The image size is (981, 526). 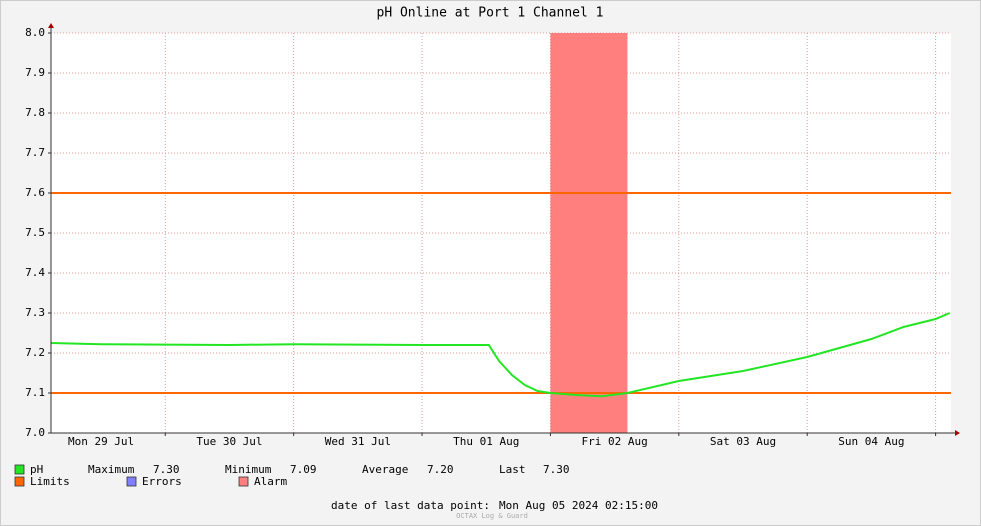 What do you see at coordinates (615, 441) in the screenshot?
I see `x-tick-label: Fri 02 Aug` at bounding box center [615, 441].